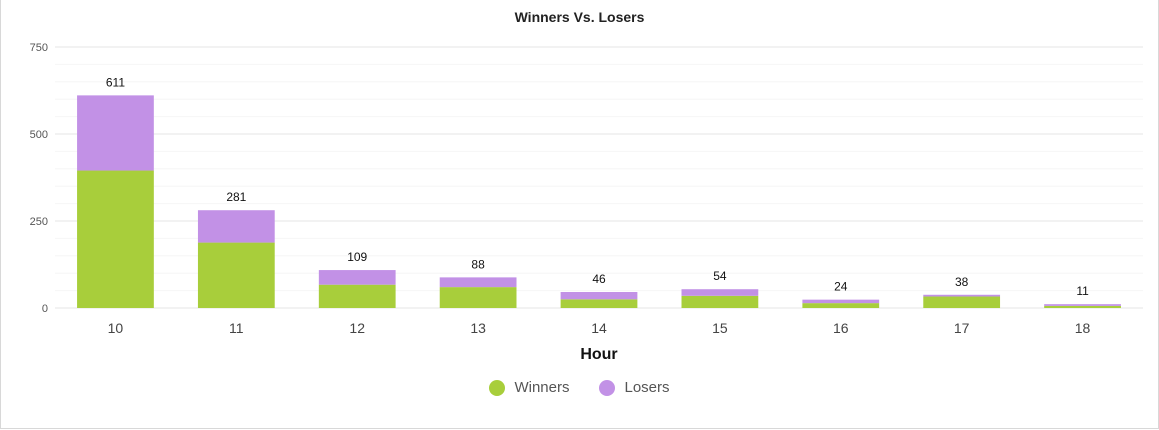 The width and height of the screenshot is (1159, 430). What do you see at coordinates (1082, 291) in the screenshot?
I see `data-label-total-18: 11` at bounding box center [1082, 291].